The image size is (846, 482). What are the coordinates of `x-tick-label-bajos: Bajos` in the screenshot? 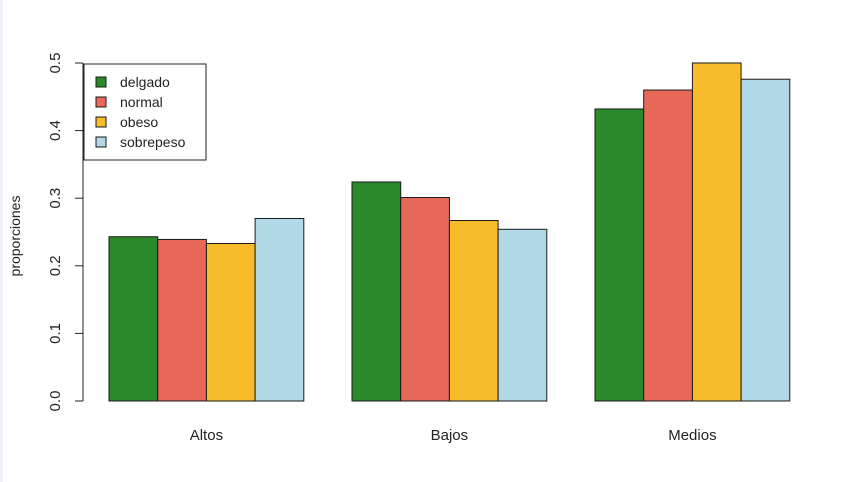 It's located at (450, 435).